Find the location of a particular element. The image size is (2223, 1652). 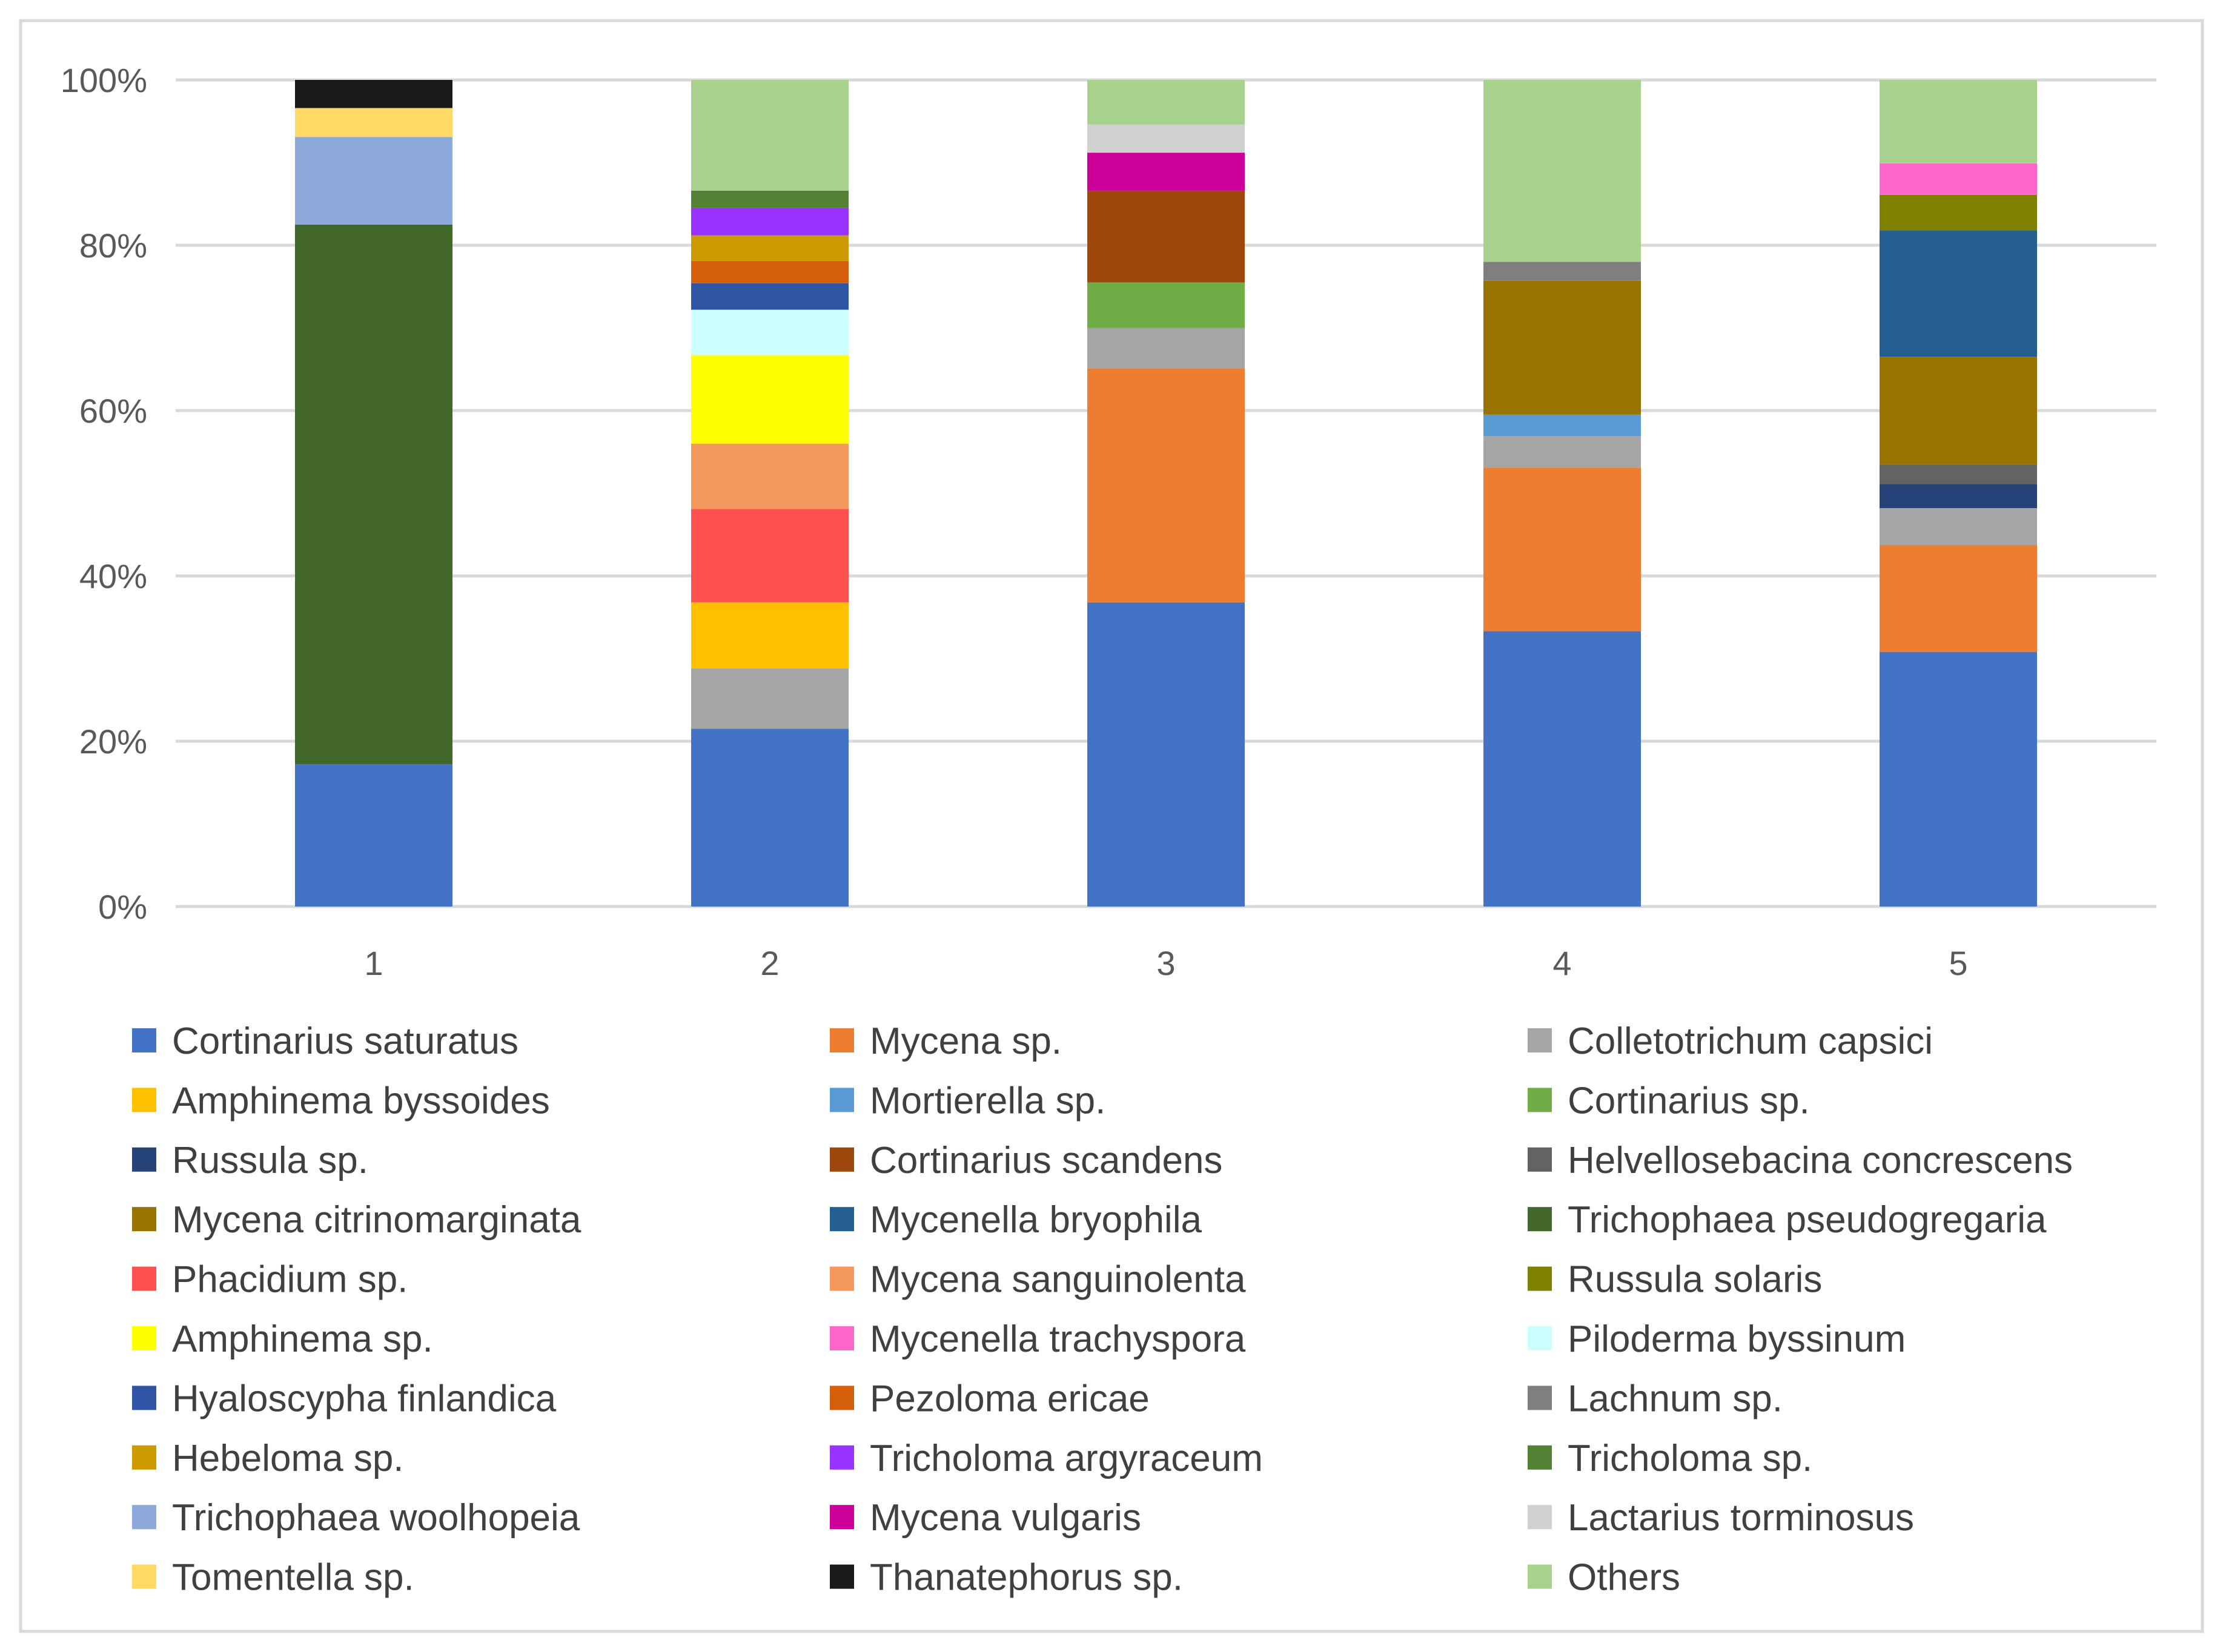

legend-item-mycena-sanguinolenta: Mycena sanguinolenta is located at coordinates (1038, 1280).